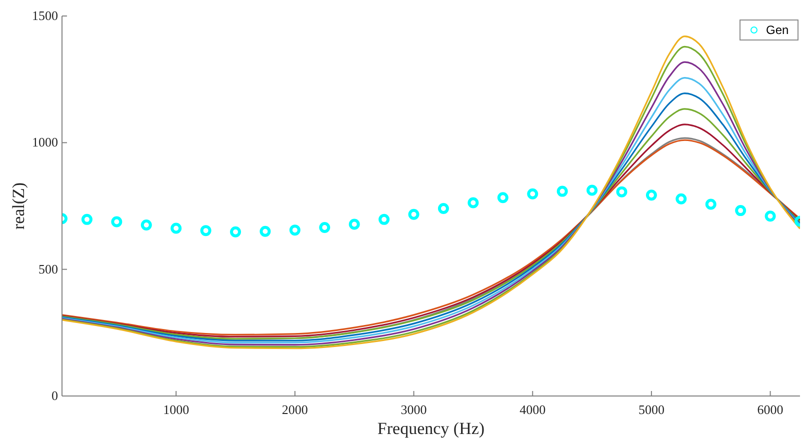 Image resolution: width=806 pixels, height=440 pixels. What do you see at coordinates (431, 428) in the screenshot?
I see `x-axis-title: Frequency (Hz)` at bounding box center [431, 428].